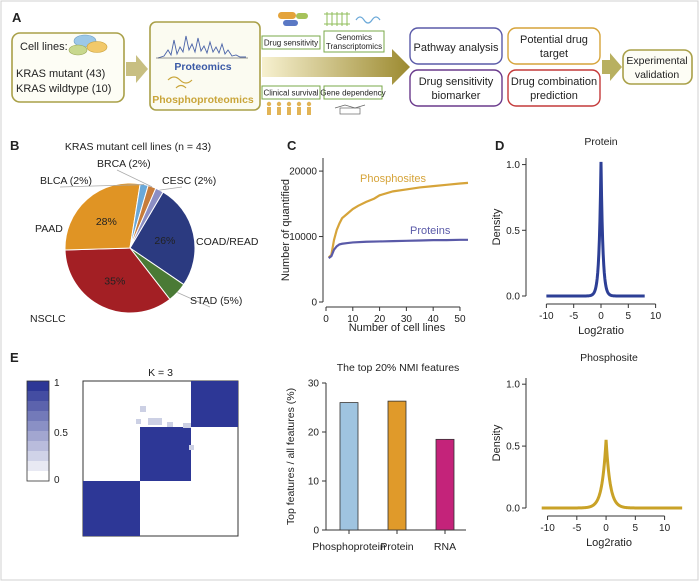  I want to click on arrow-validation, so click(612, 67).